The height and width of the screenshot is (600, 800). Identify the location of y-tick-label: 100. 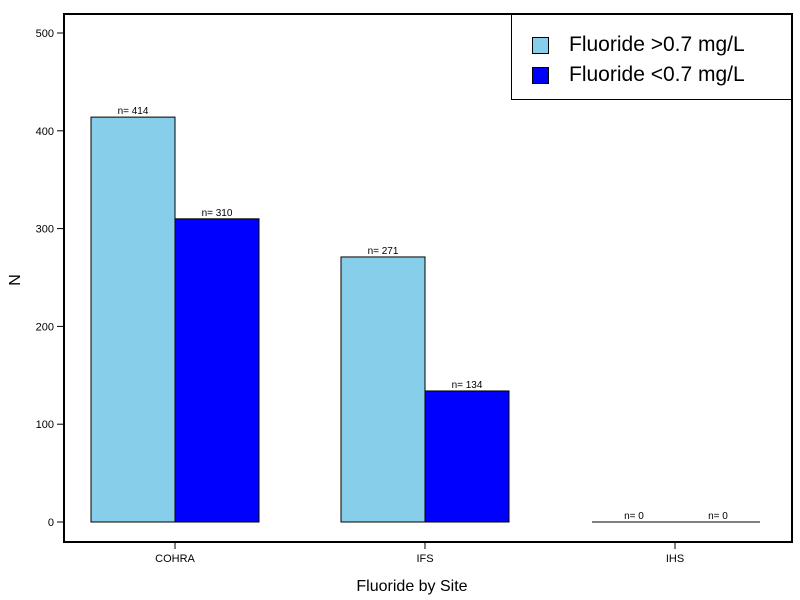
(45, 425).